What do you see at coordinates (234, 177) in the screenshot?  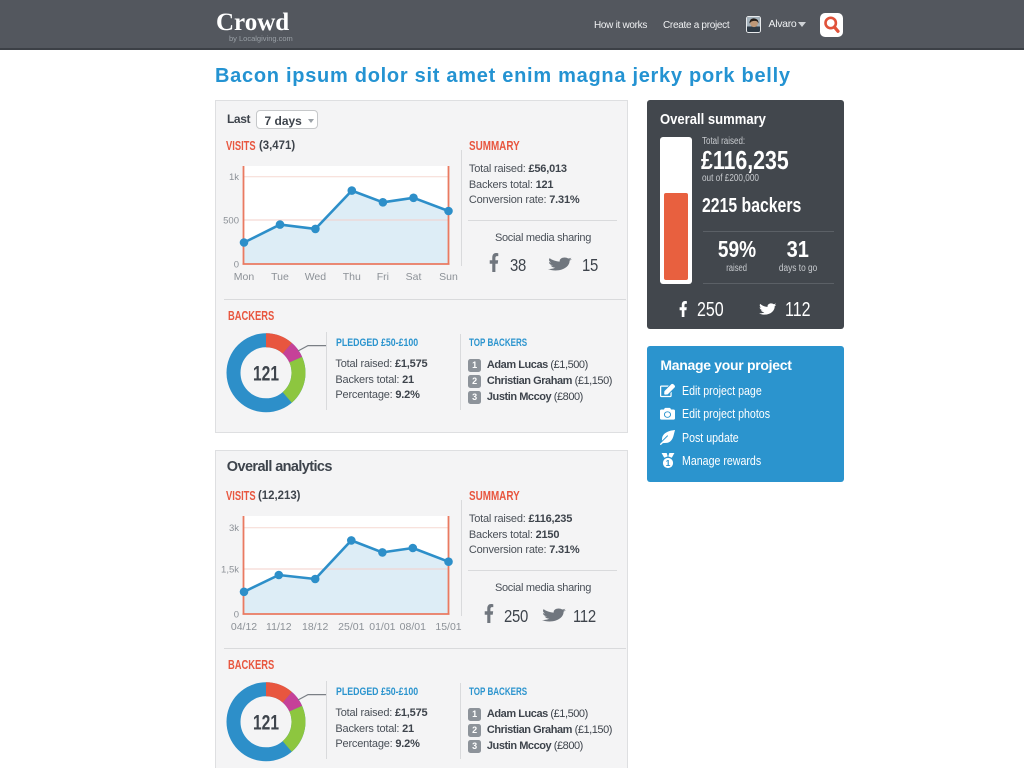 I see `svg-text: 1k` at bounding box center [234, 177].